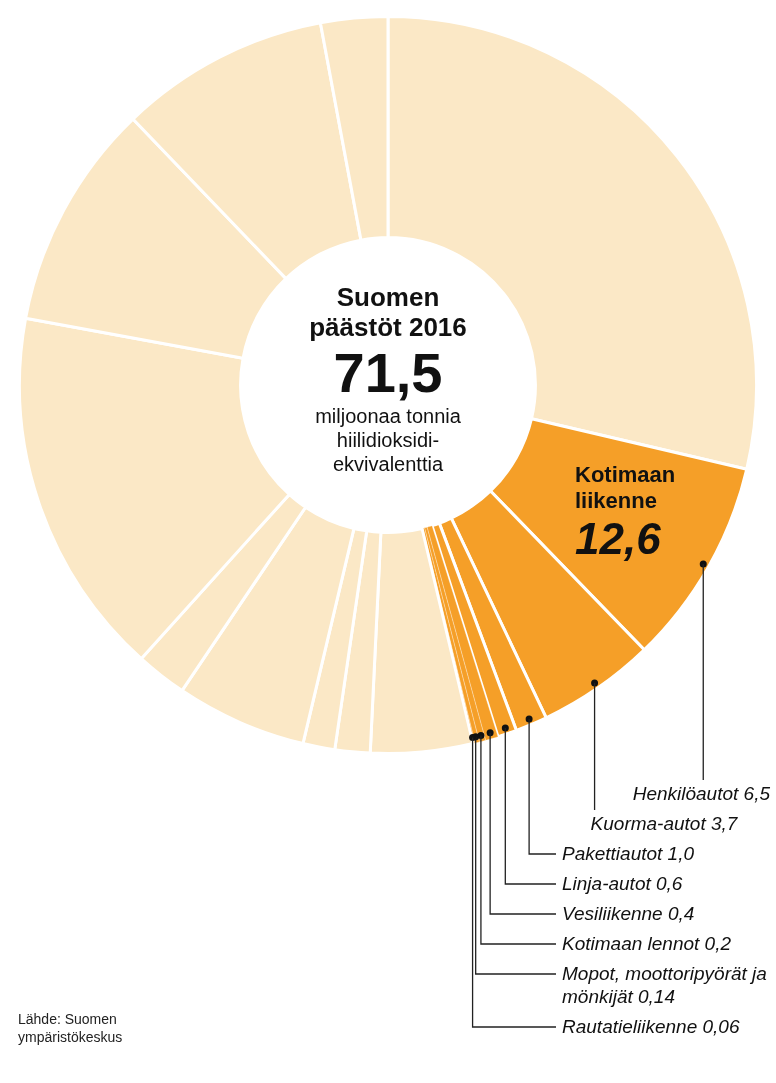  What do you see at coordinates (71, 1028) in the screenshot?
I see `text: Lähde: Suomen ympäristökeskus` at bounding box center [71, 1028].